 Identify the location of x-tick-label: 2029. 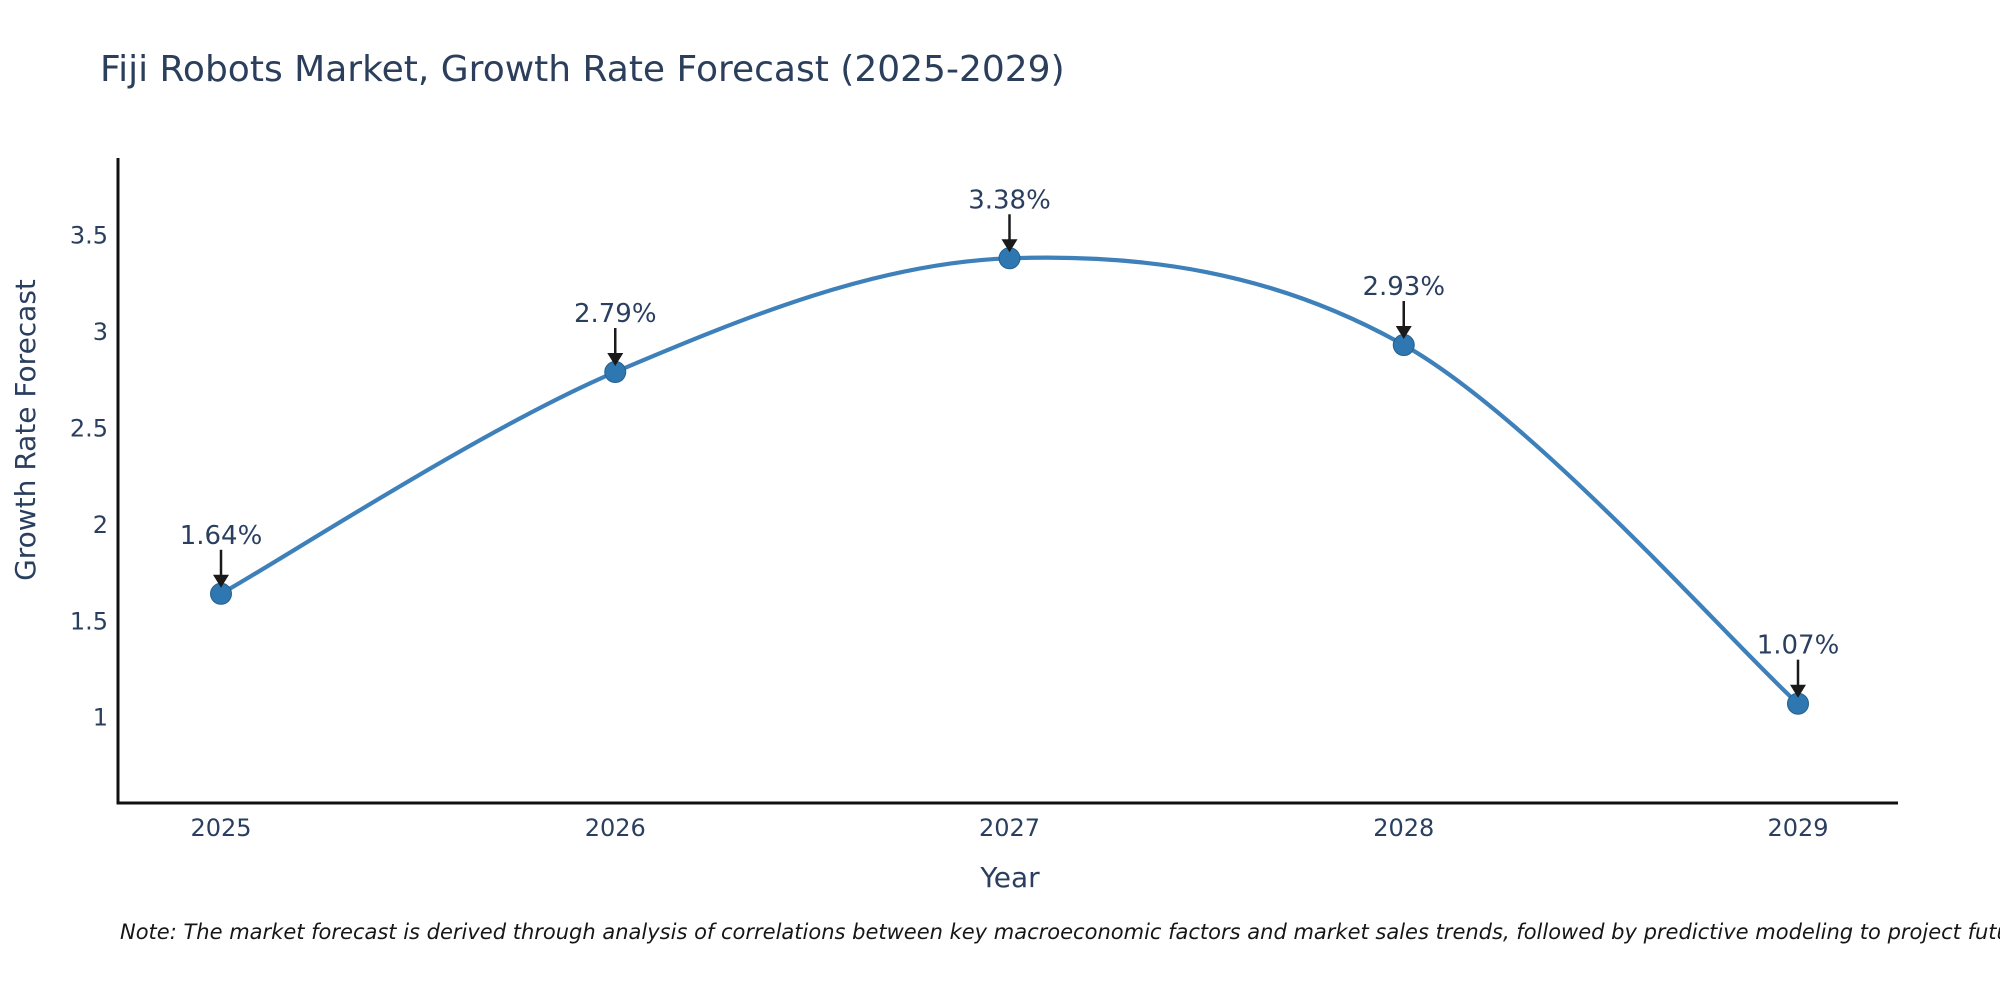
(1797, 828).